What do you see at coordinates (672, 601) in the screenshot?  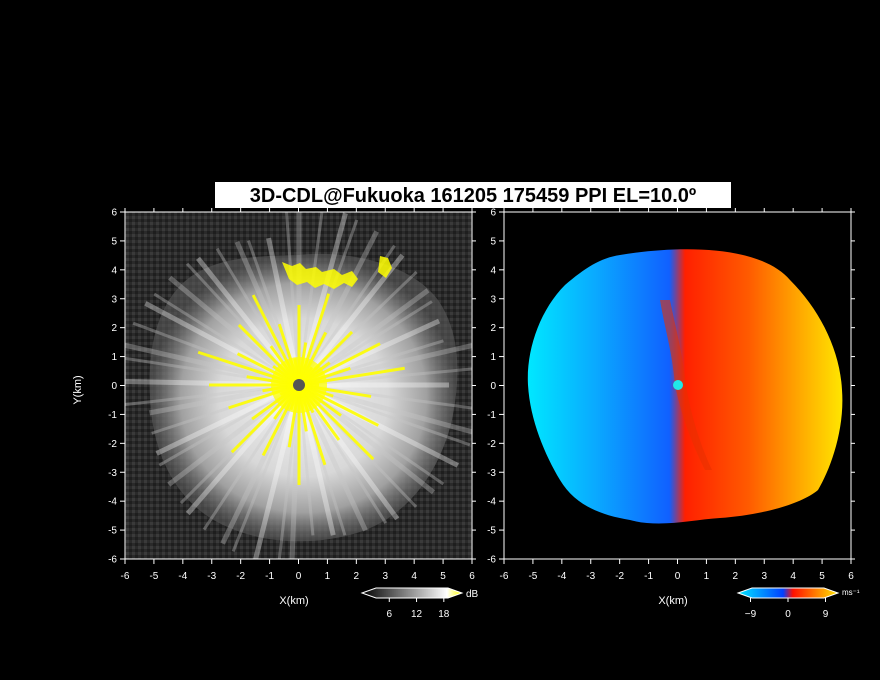 I see `x-axis-label-right: X(km)` at bounding box center [672, 601].